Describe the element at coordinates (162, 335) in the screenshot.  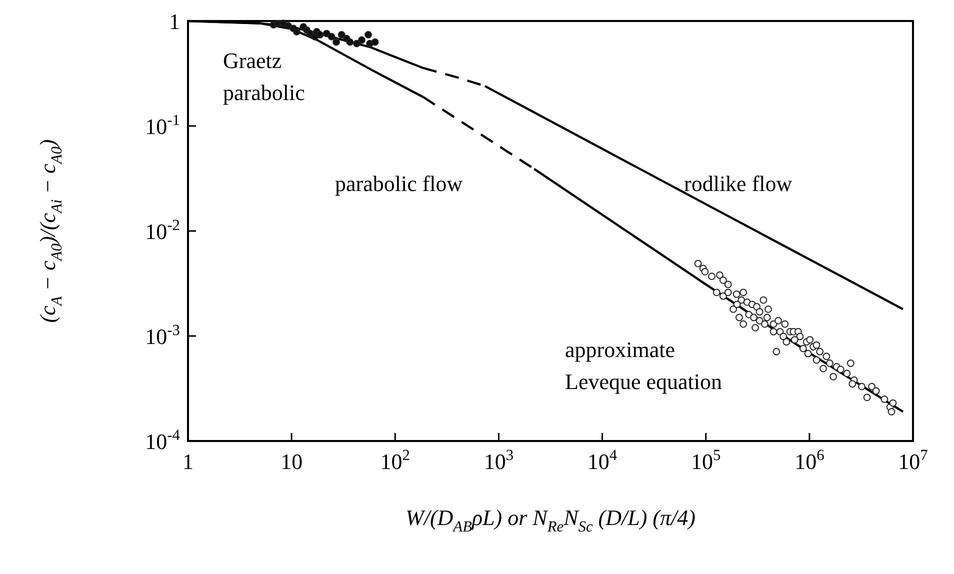
I see `y-tick-label: 10$^{-3}$` at that location.